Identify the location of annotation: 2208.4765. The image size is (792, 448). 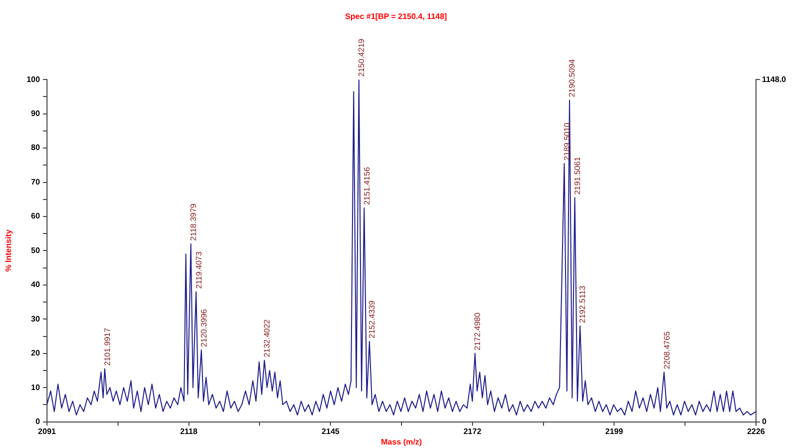
(667, 350).